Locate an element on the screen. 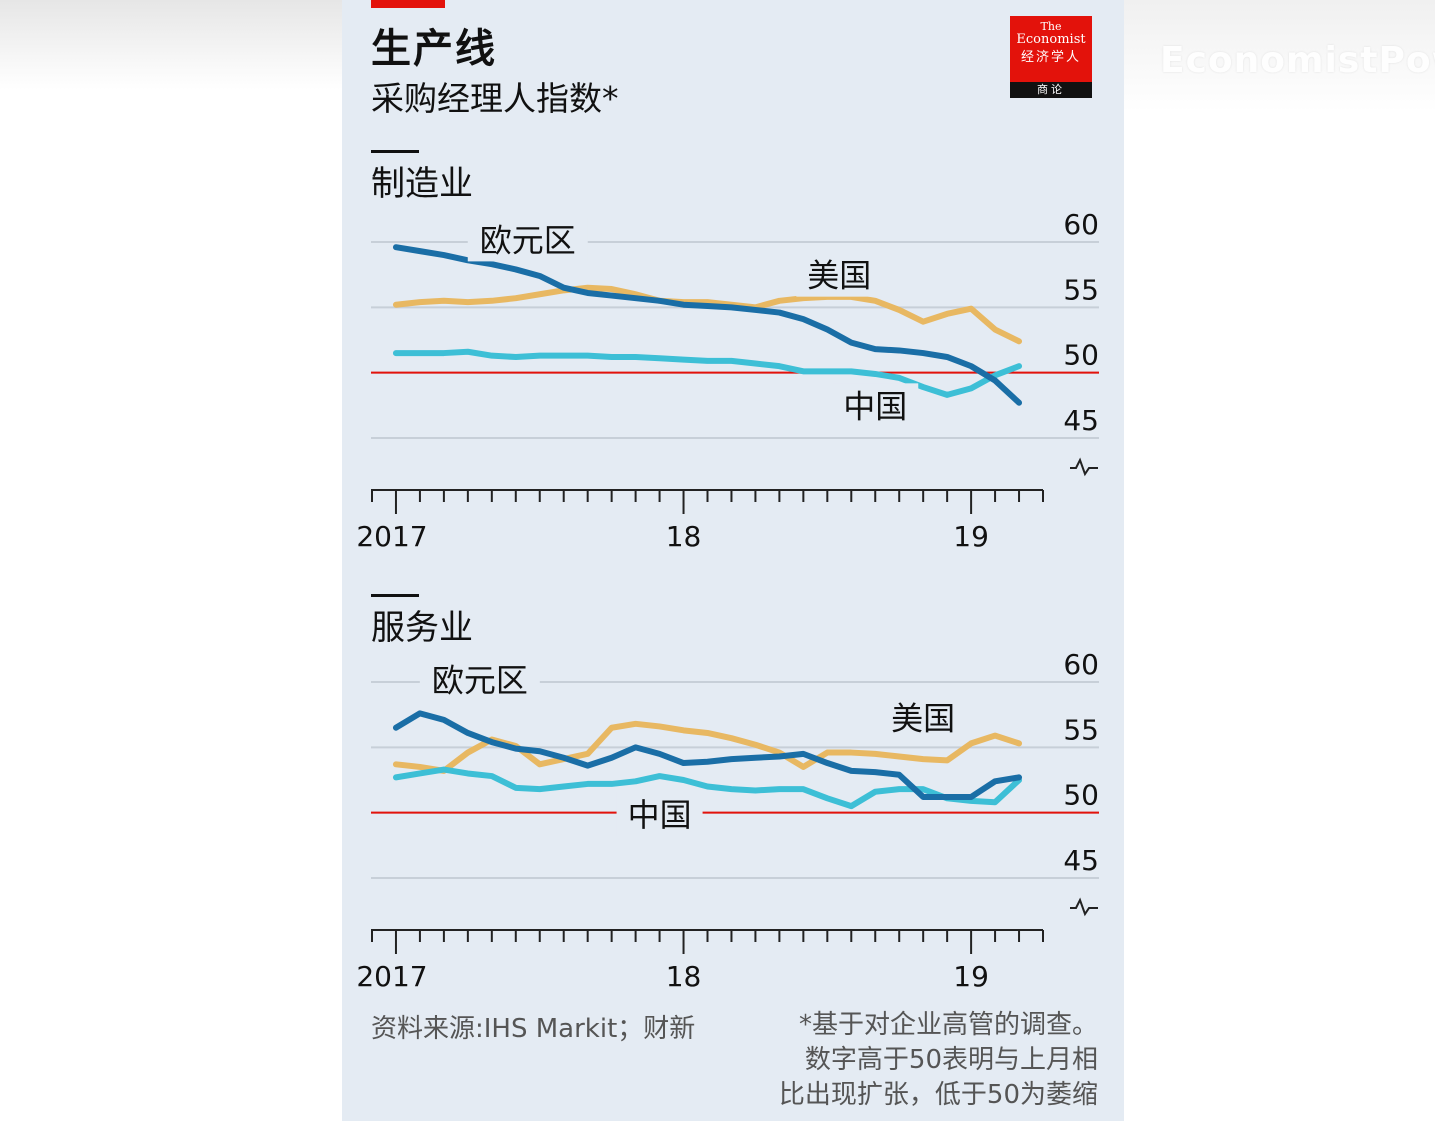 This screenshot has height=1121, width=1435. section-title-services: 服务业 is located at coordinates (422, 628).